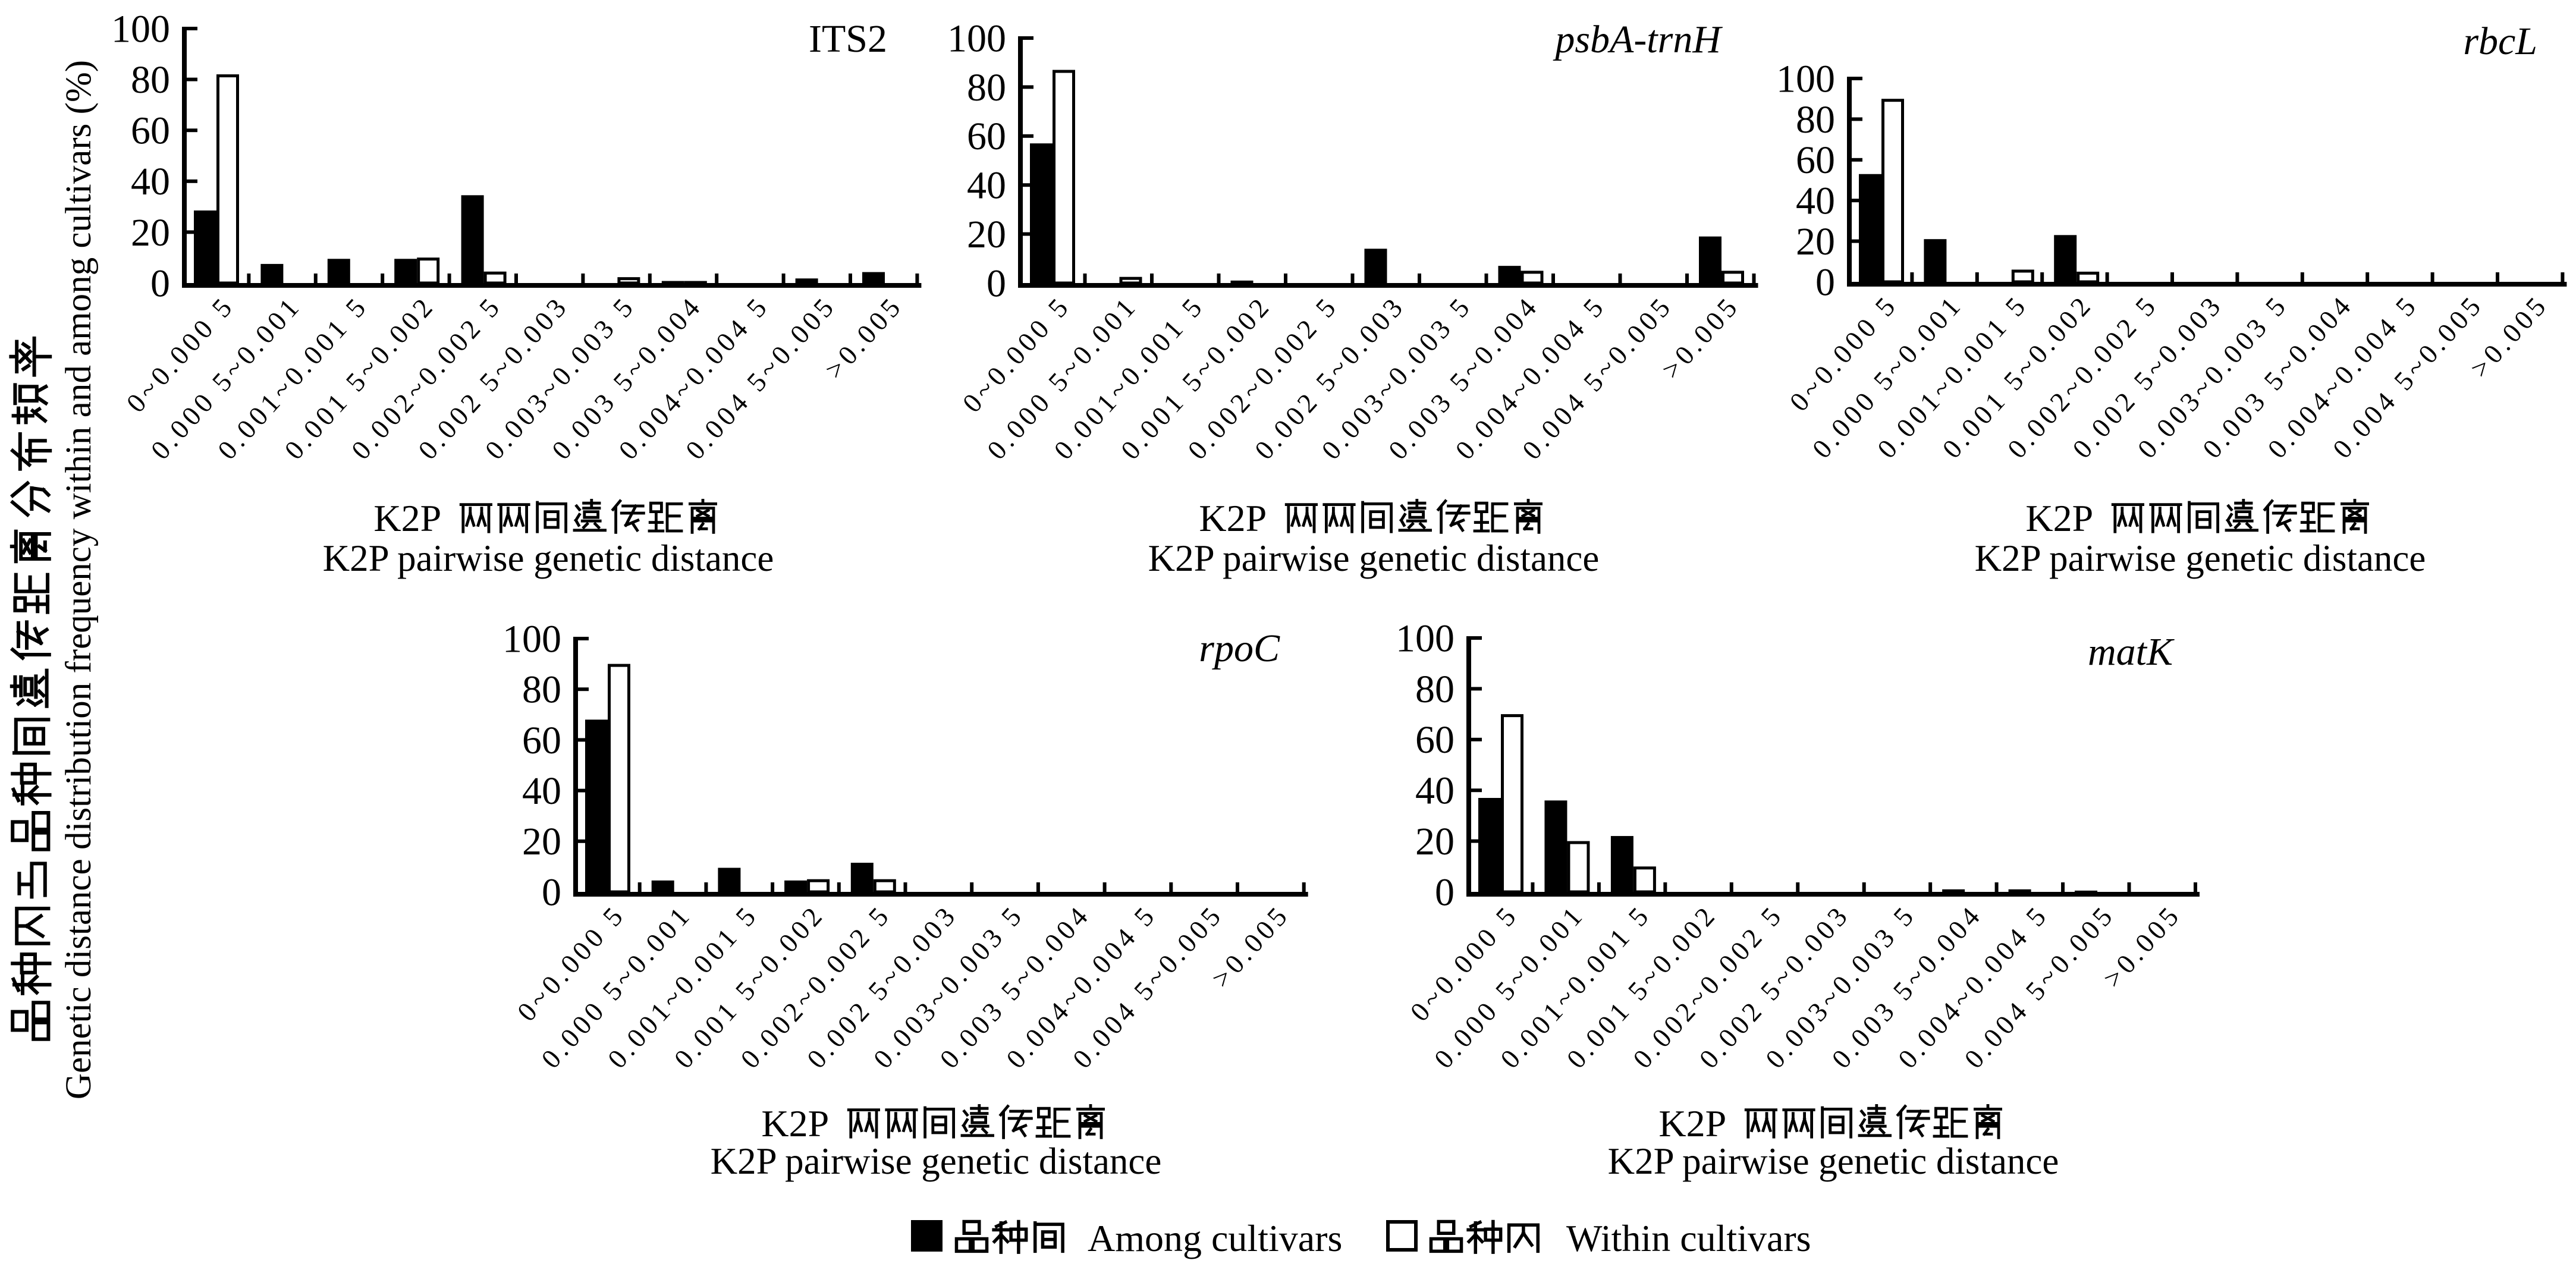 Image resolution: width=2576 pixels, height=1273 pixels. I want to click on svg-text: rpoC, so click(1239, 648).